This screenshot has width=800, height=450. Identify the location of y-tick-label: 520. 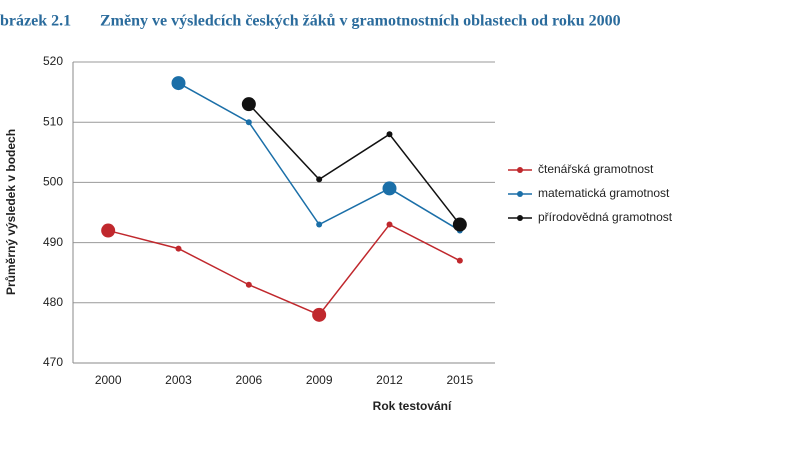
(53, 61).